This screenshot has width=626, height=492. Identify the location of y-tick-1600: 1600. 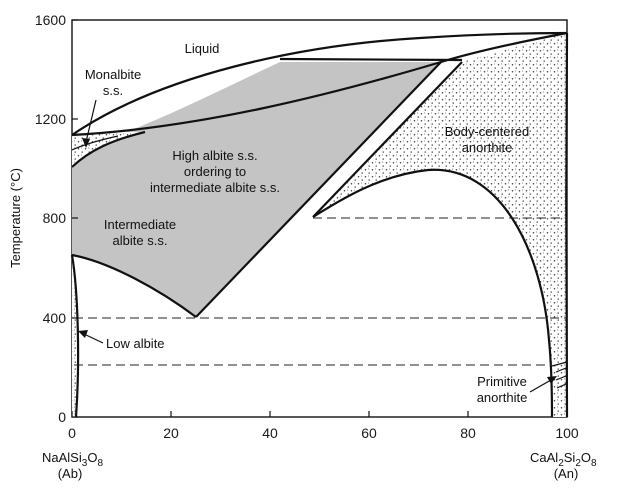
(50, 20).